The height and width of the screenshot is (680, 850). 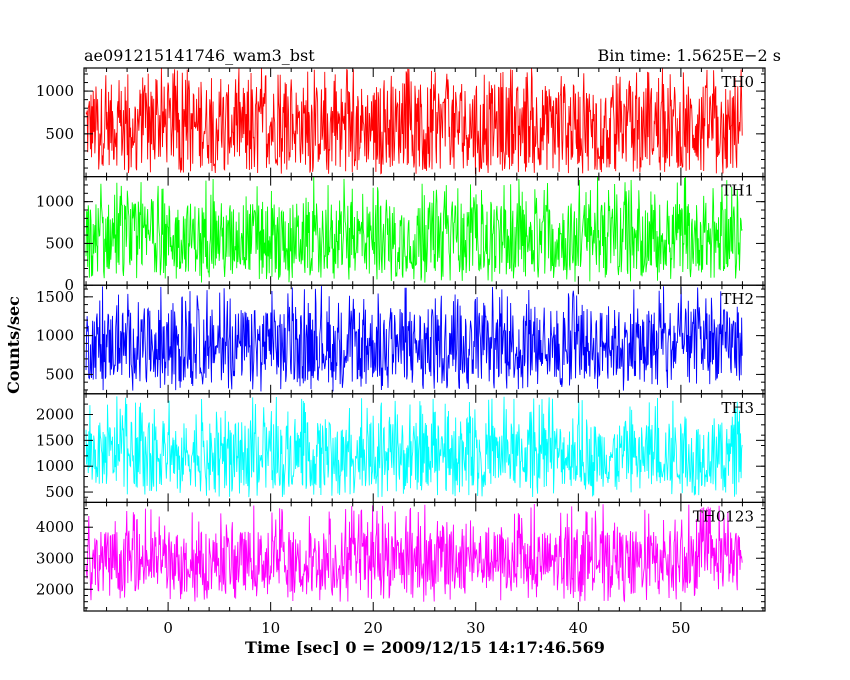 What do you see at coordinates (414, 339) in the screenshot?
I see `series-line-th2` at bounding box center [414, 339].